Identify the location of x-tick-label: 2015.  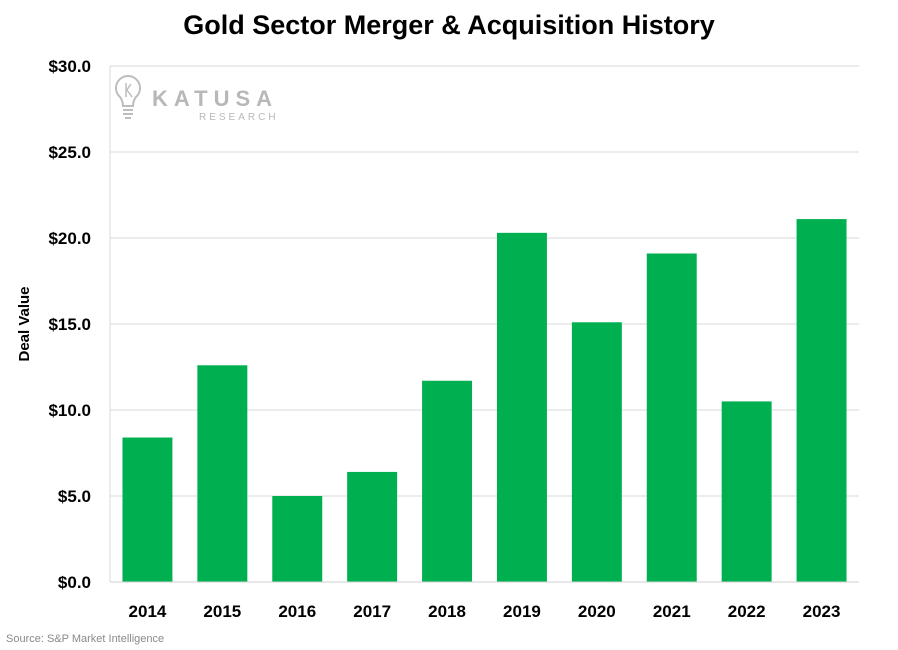
(222, 611).